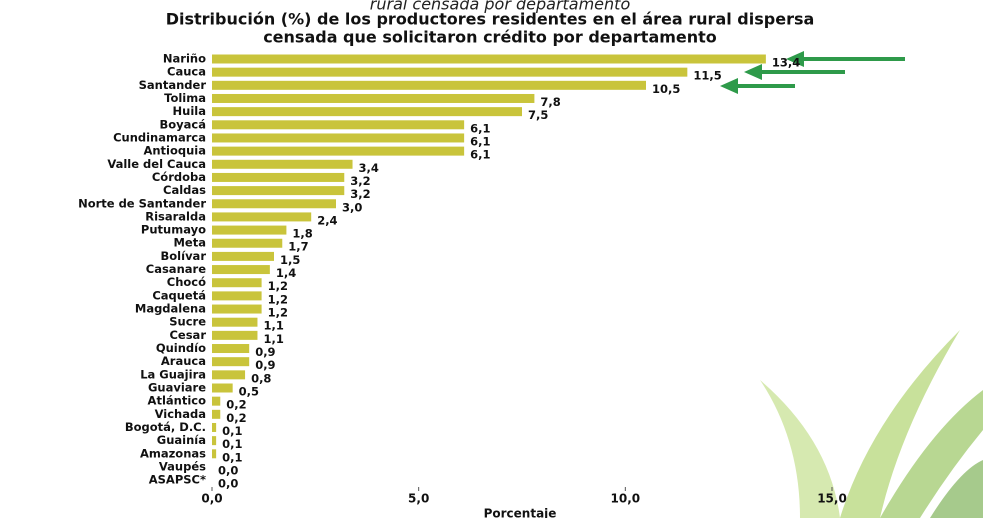  What do you see at coordinates (179, 295) in the screenshot?
I see `category-label: Caquetá` at bounding box center [179, 295].